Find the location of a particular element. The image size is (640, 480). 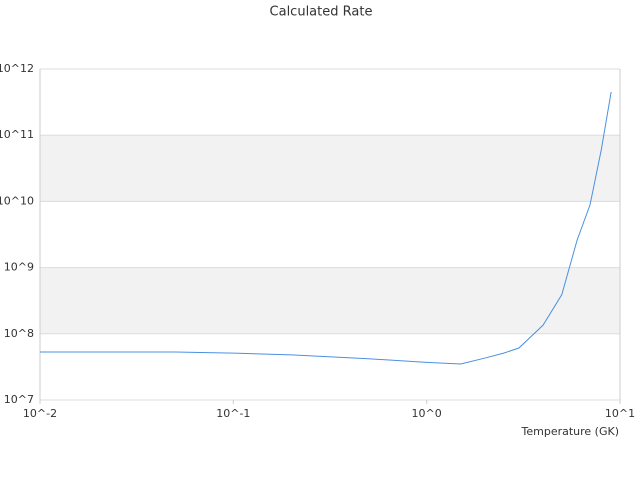

y-tick-label: 10^12 is located at coordinates (17, 68).